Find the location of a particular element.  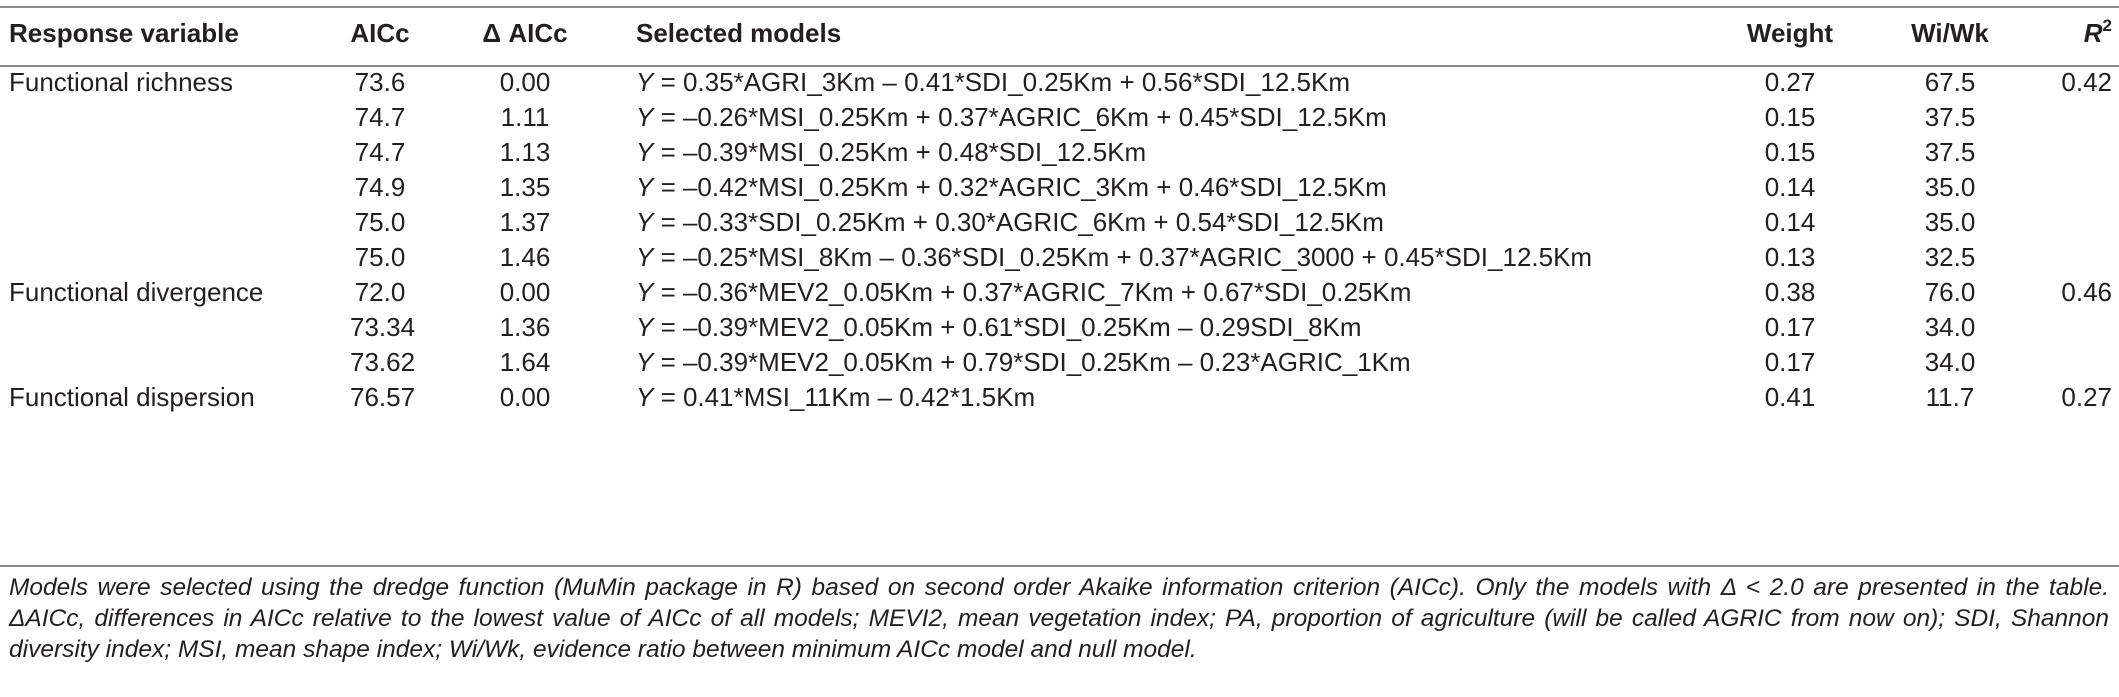

header-weight: Weight is located at coordinates (1790, 33).